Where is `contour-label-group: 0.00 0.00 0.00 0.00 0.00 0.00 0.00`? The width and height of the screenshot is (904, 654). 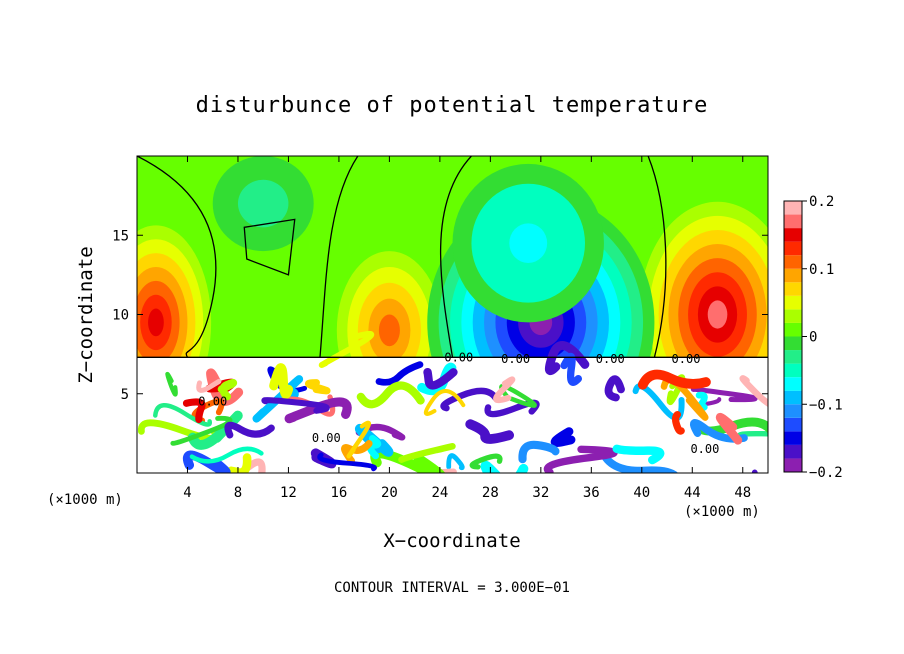
contour-label-group: 0.00 0.00 0.00 0.00 0.00 0.00 0.00 is located at coordinates (458, 403).